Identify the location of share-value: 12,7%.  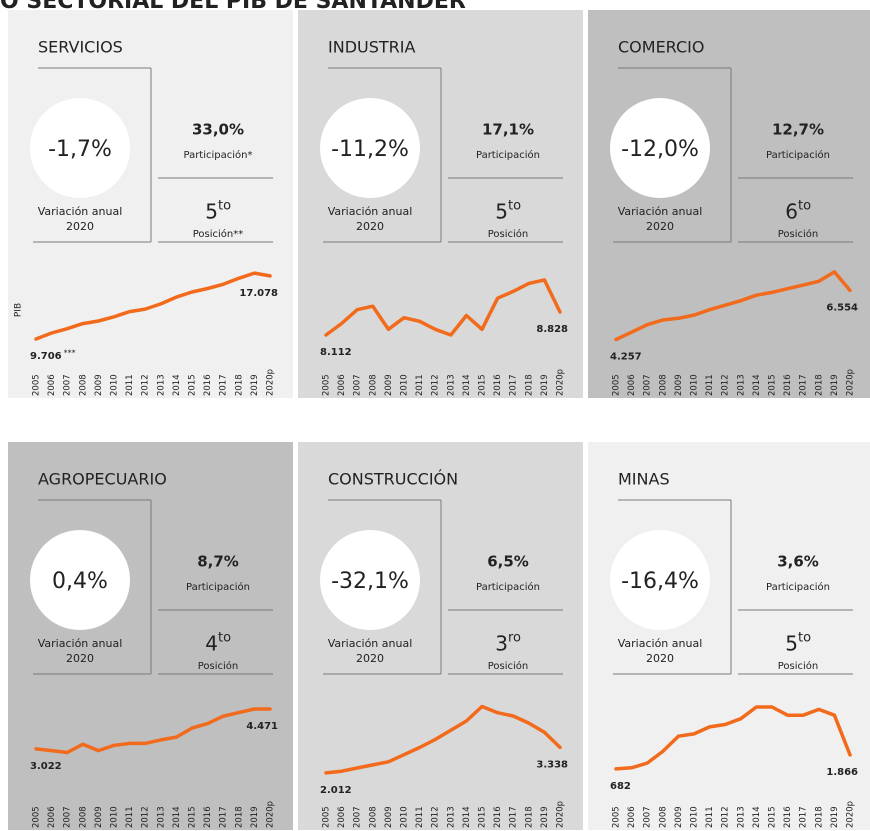
(798, 130).